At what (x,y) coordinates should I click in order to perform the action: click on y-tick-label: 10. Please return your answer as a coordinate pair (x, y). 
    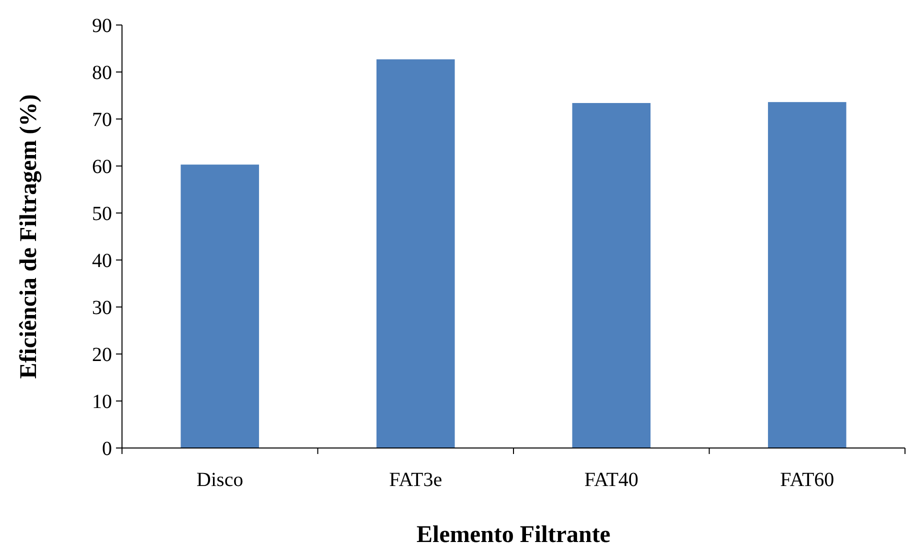
    Looking at the image, I should click on (102, 402).